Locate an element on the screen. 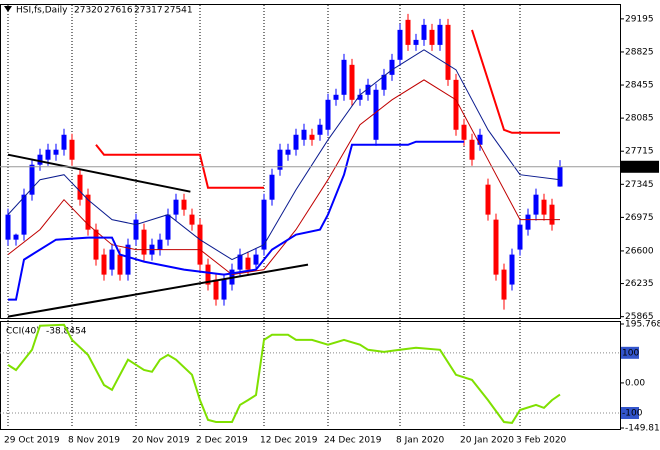 This screenshot has width=660, height=450. x-tick-label: 20 Jan 2020 is located at coordinates (487, 441).